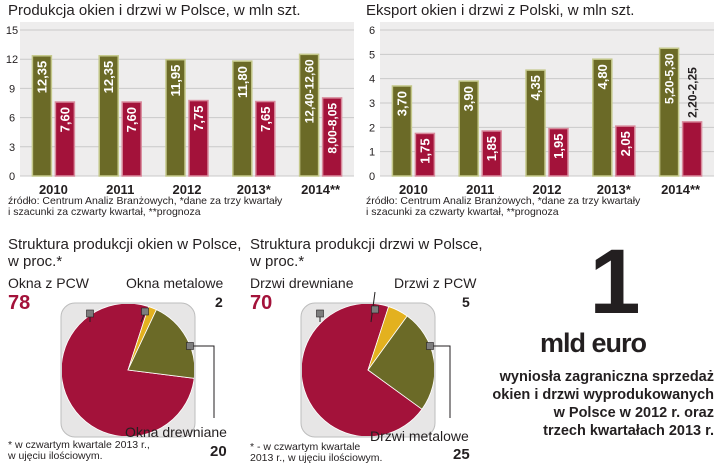  Describe the element at coordinates (681, 189) in the screenshot. I see `x-tick-label: 2014**` at that location.